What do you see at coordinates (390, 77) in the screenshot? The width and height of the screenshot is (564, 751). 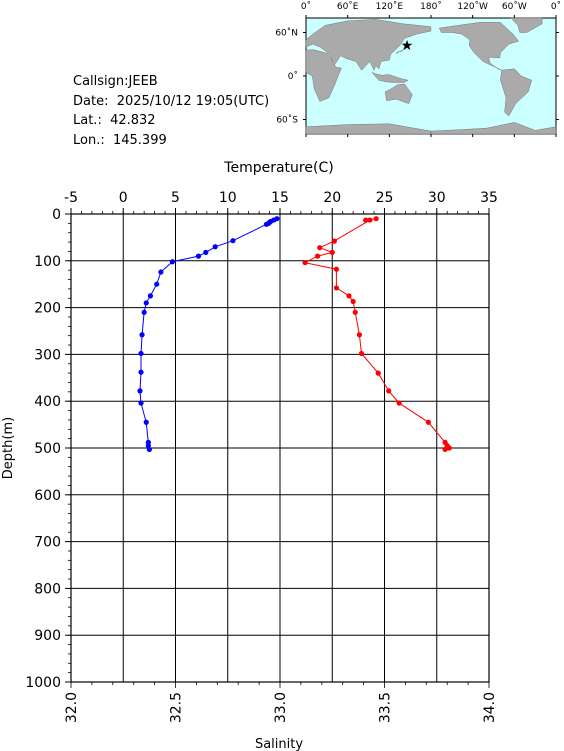 I see `indonesia-land` at bounding box center [390, 77].